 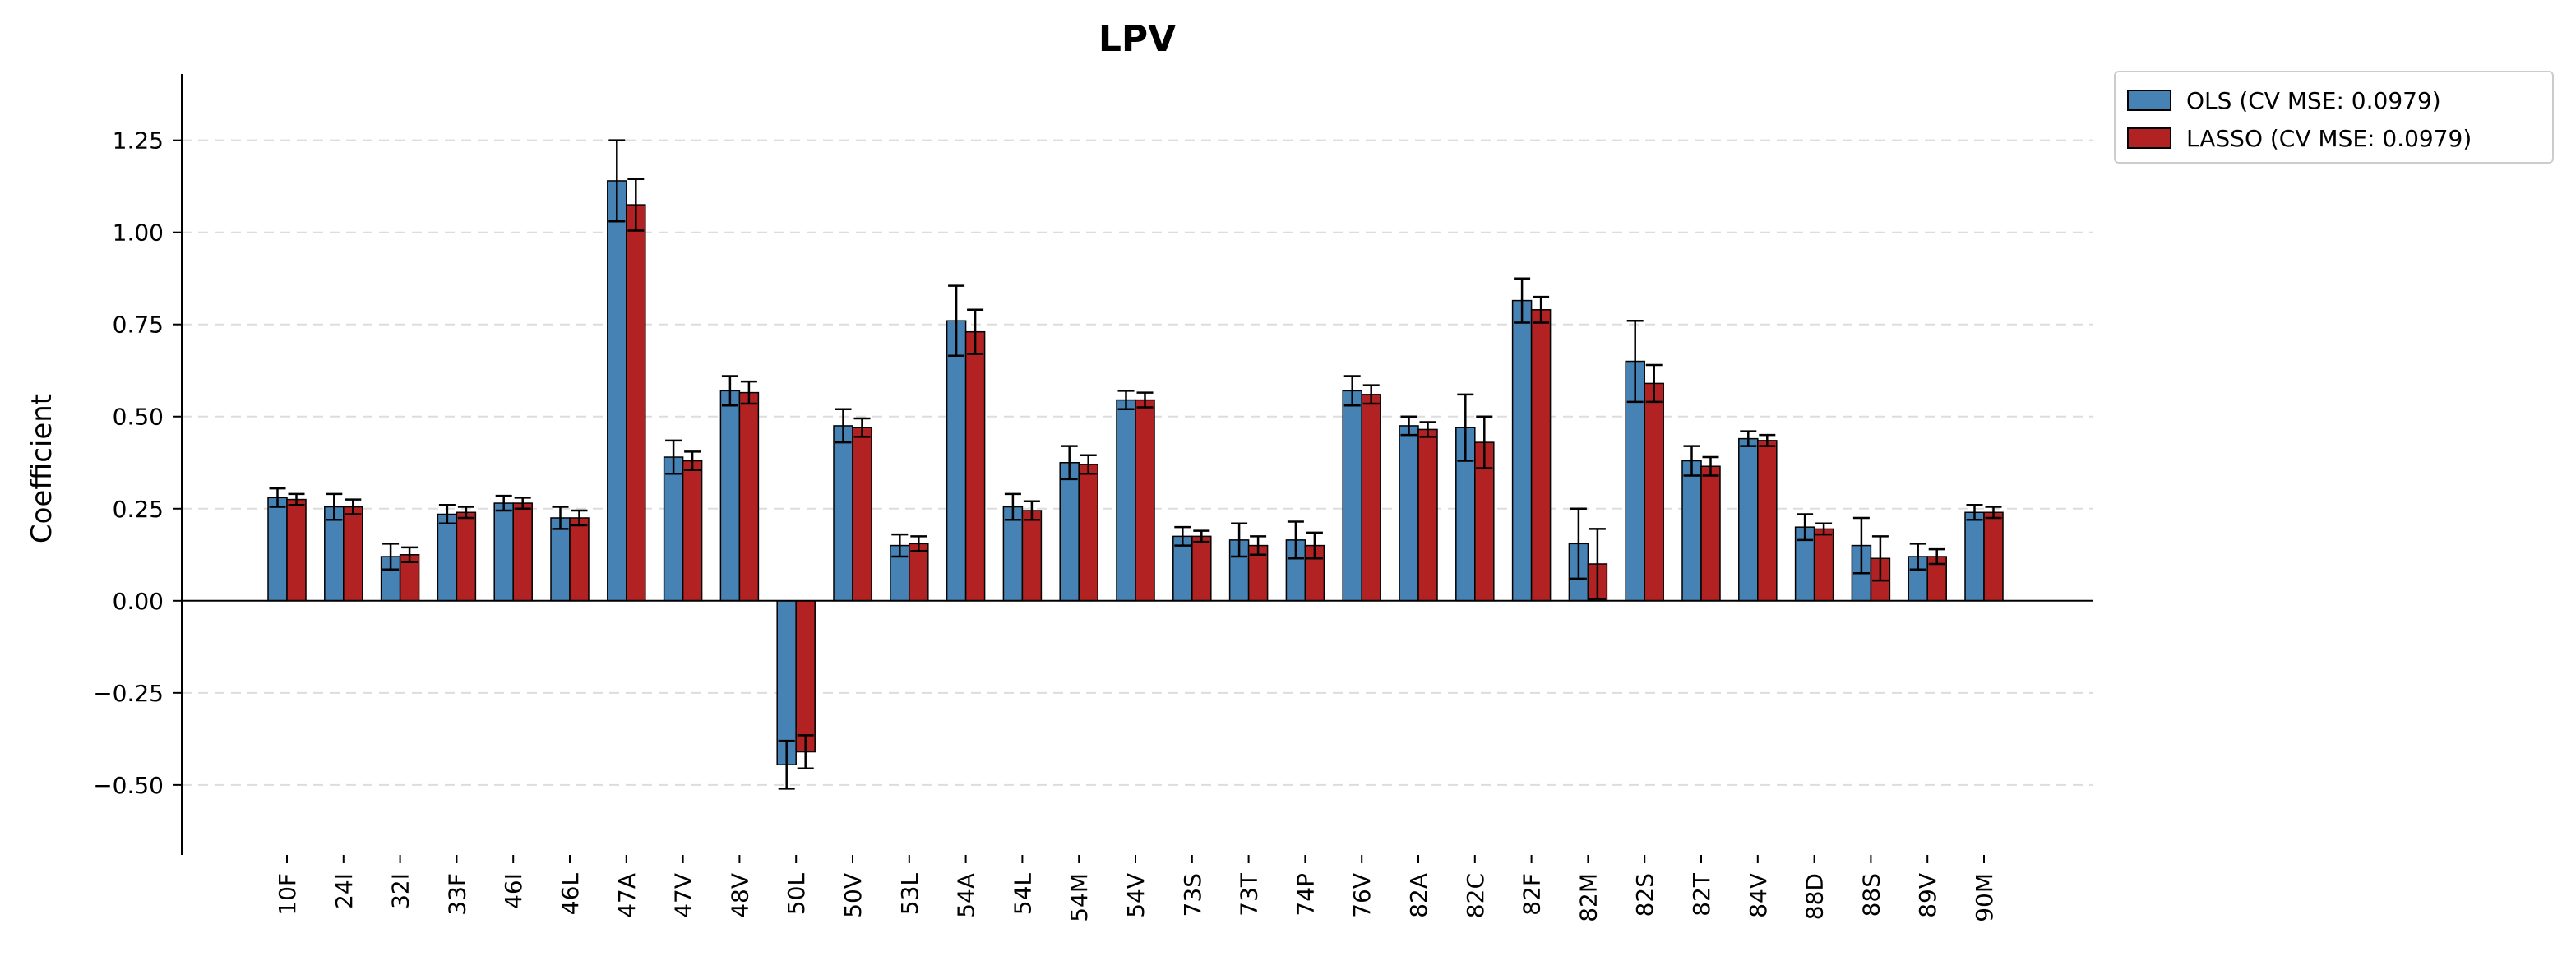 What do you see at coordinates (138, 601) in the screenshot?
I see `y-tick-label: 0.00` at bounding box center [138, 601].